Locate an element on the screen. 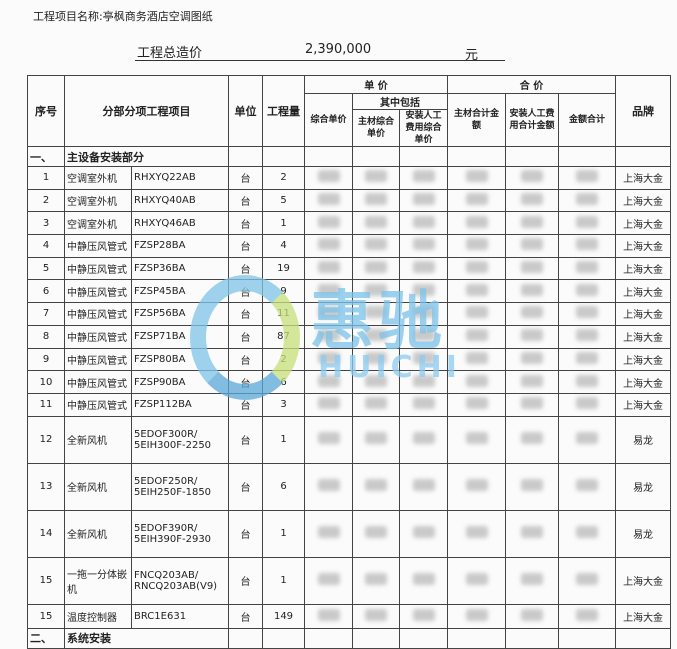  project-name: 工程项目名称:亭枫商务酒店空调图纸 is located at coordinates (123, 16).